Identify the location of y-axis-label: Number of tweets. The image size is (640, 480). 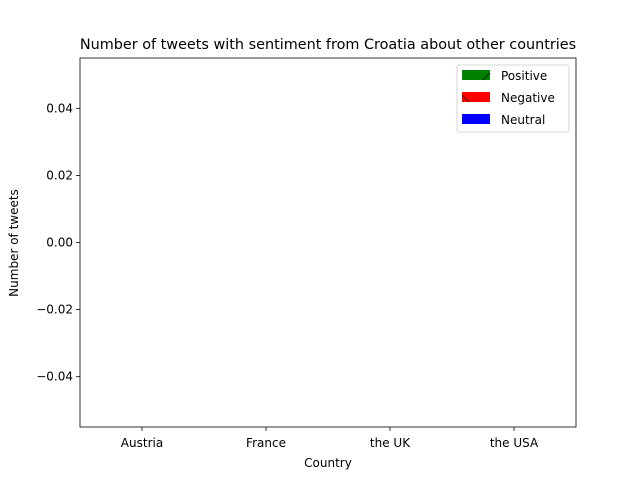
(14, 243).